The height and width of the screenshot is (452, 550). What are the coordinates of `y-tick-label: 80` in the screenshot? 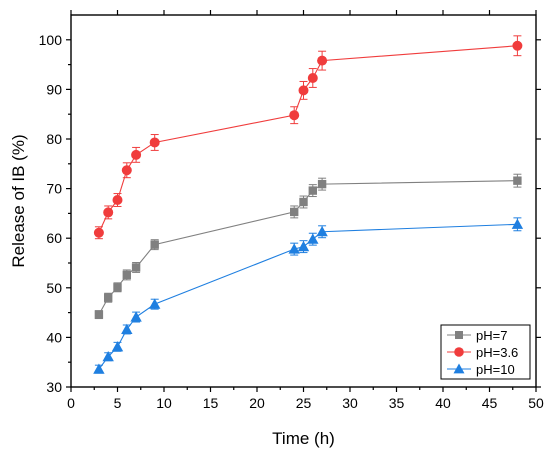 It's located at (54, 139).